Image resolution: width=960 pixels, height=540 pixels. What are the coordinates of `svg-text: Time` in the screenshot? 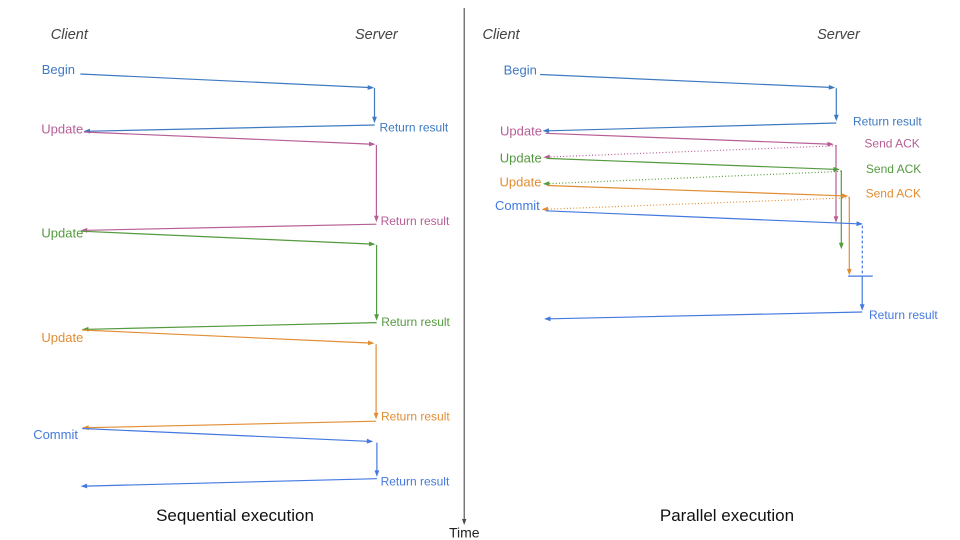 It's located at (464, 532).